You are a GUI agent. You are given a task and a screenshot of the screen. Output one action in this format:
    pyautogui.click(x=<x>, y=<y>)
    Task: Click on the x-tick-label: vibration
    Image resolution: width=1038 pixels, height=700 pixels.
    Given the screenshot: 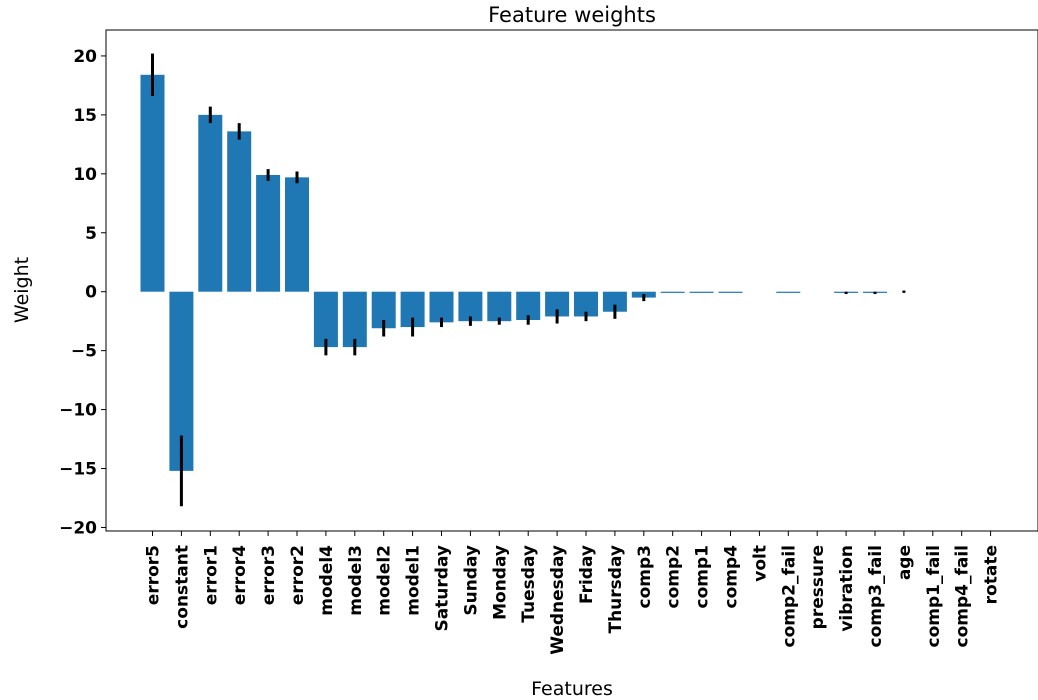 What is the action you would take?
    pyautogui.click(x=847, y=588)
    